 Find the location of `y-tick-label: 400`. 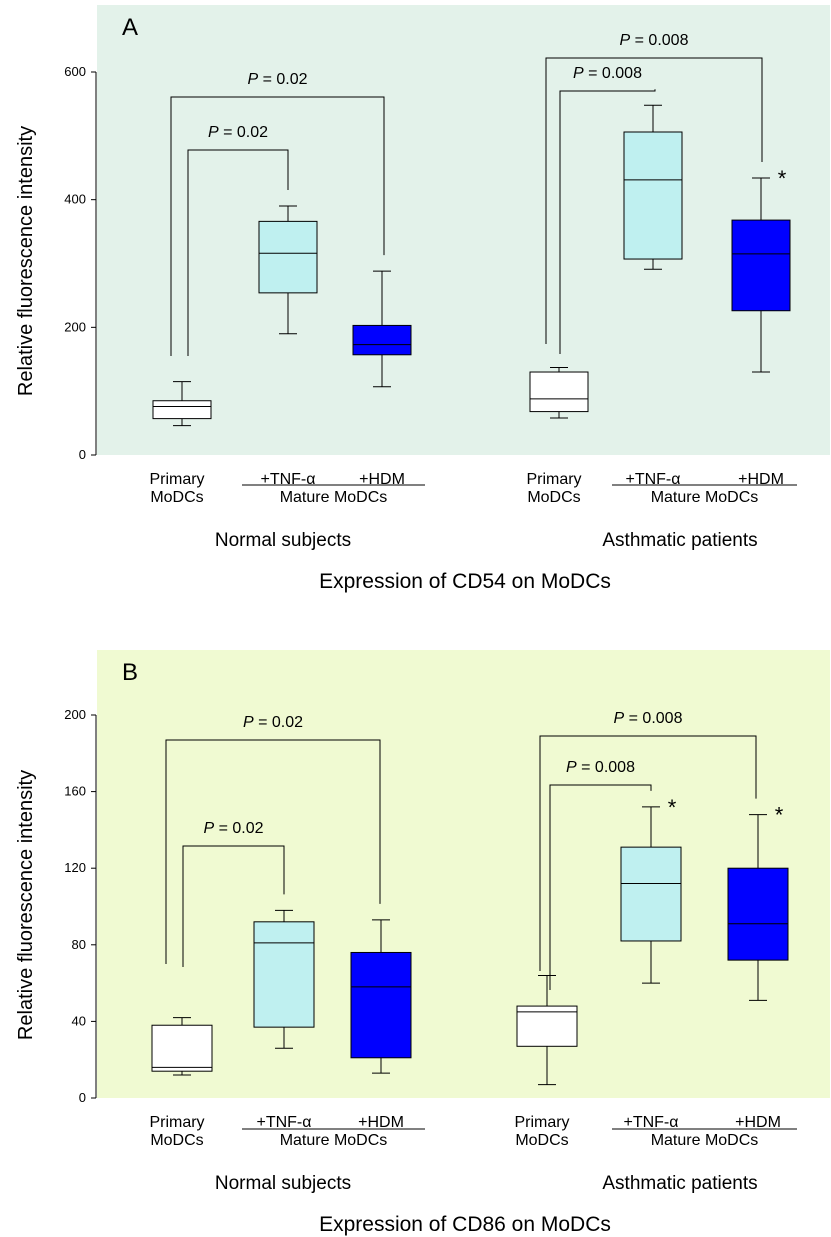

y-tick-label: 400 is located at coordinates (75, 199).